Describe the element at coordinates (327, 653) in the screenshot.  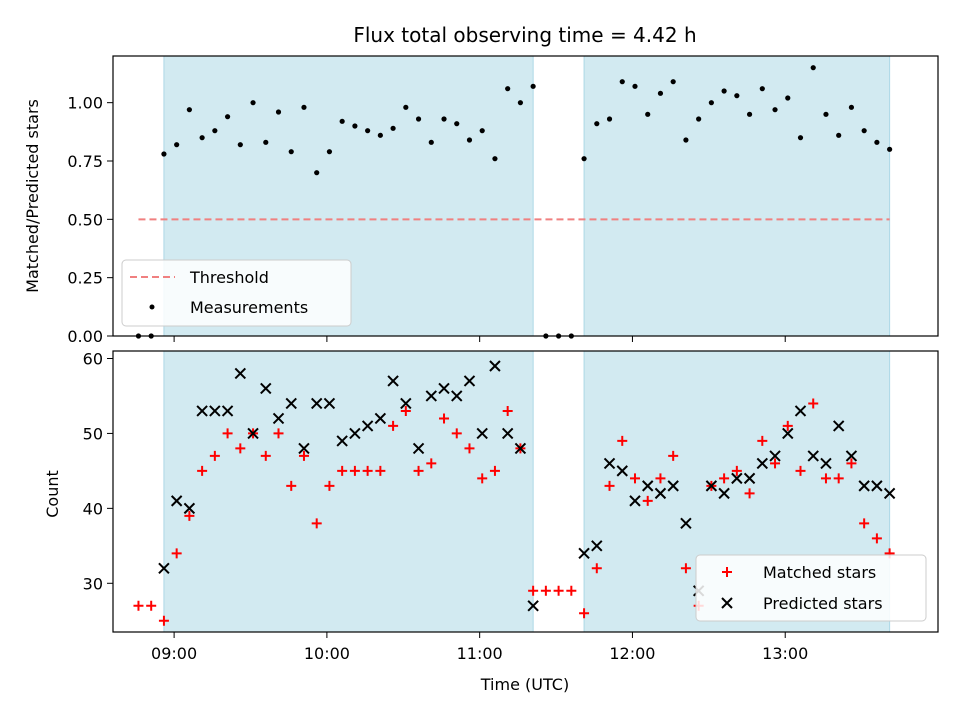
I see `x-tick-label: 10:00` at that location.